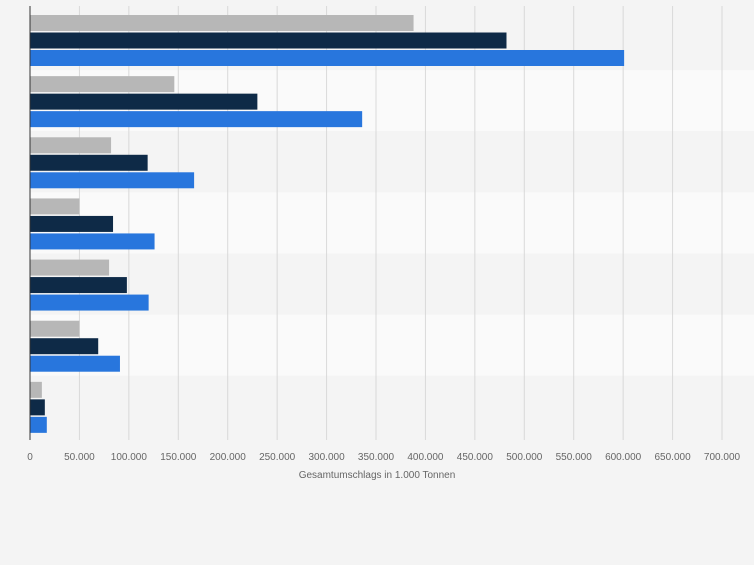 This screenshot has width=754, height=565. I want to click on x-tick-label: 250.000, so click(277, 457).